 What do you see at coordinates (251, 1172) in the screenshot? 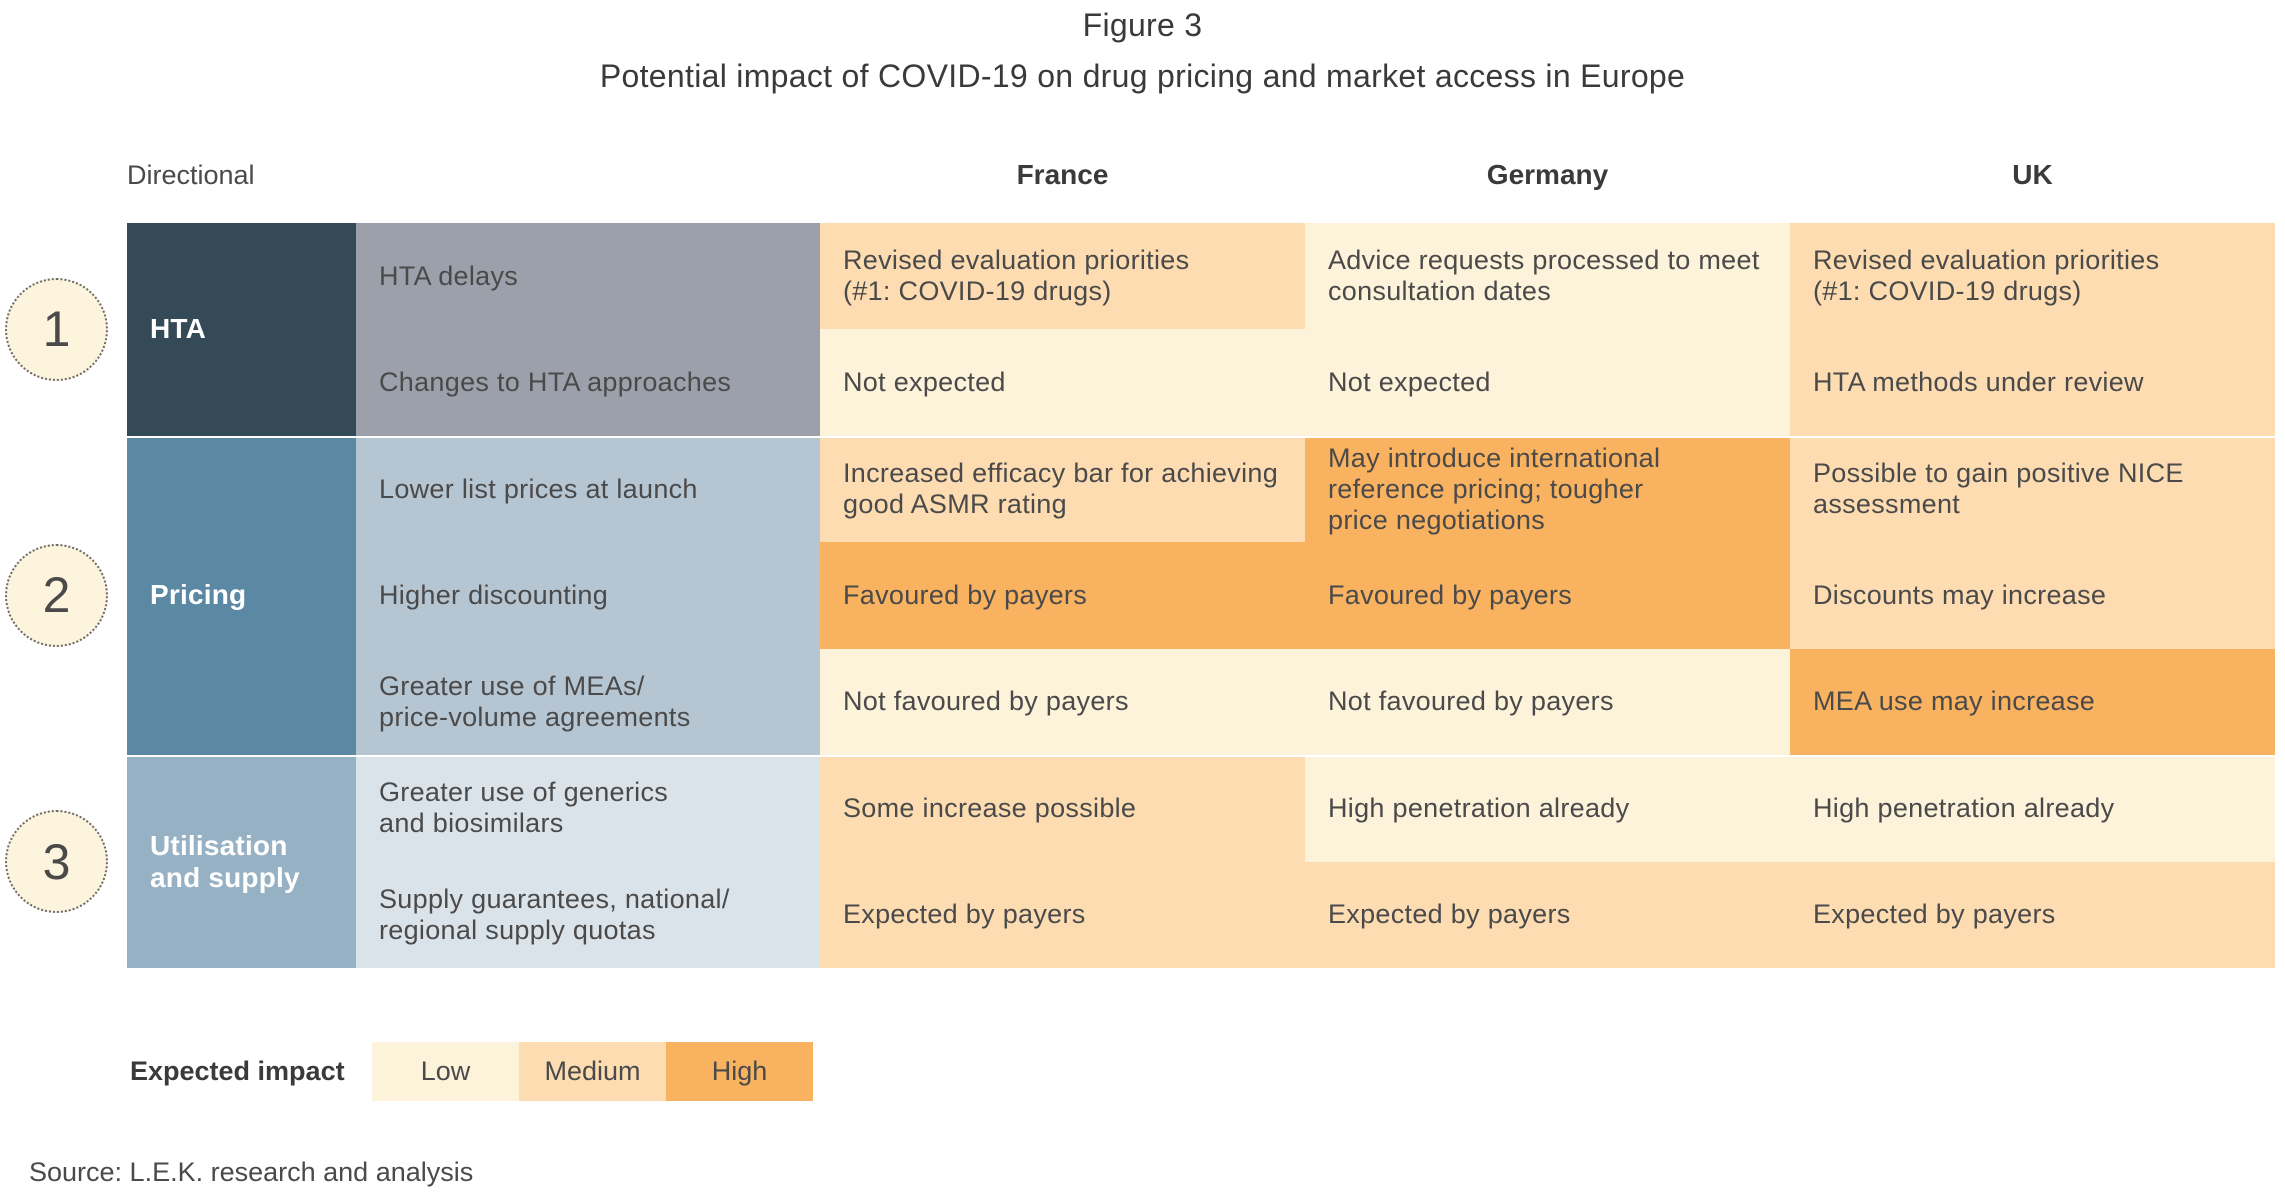
I see `source-note: Source: L.E.K. research and analysis` at bounding box center [251, 1172].